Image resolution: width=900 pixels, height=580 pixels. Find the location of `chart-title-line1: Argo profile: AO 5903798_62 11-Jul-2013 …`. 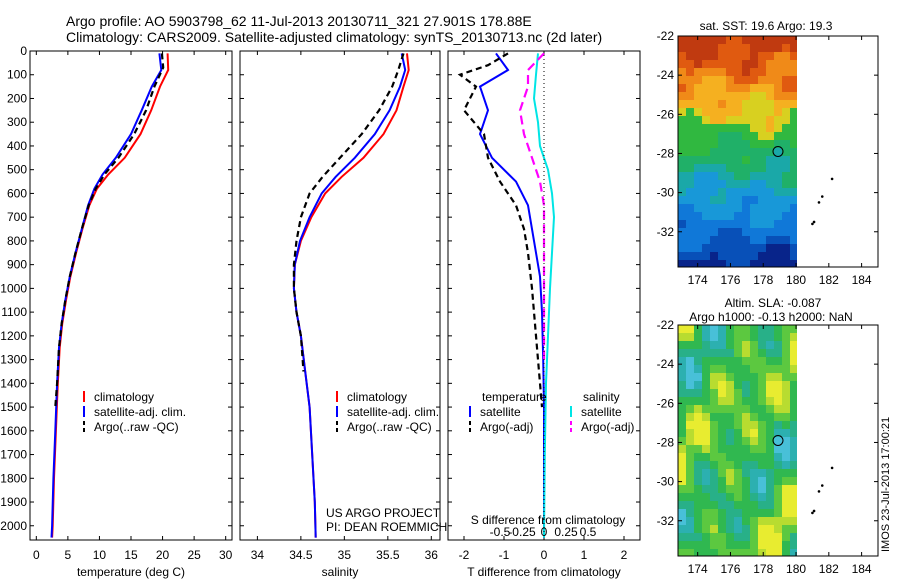

chart-title-line1: Argo profile: AO 5903798_62 11-Jul-2013 … is located at coordinates (299, 21).